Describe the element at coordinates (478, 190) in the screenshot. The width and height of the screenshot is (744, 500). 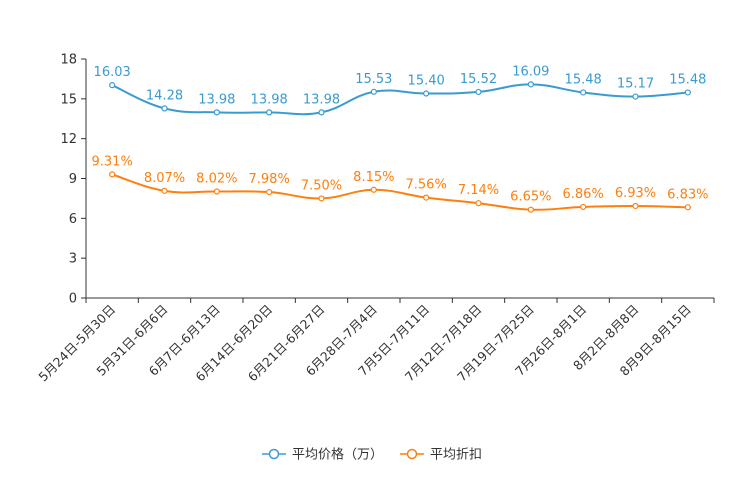
I see `data-label: 7.14%` at that location.